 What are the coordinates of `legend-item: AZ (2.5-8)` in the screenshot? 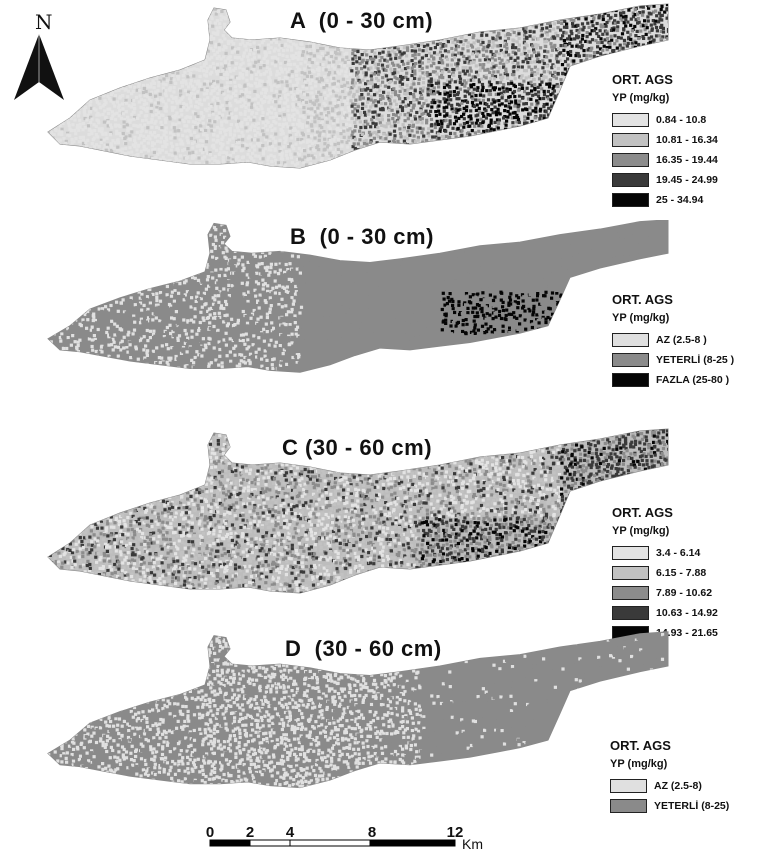 It's located at (669, 786).